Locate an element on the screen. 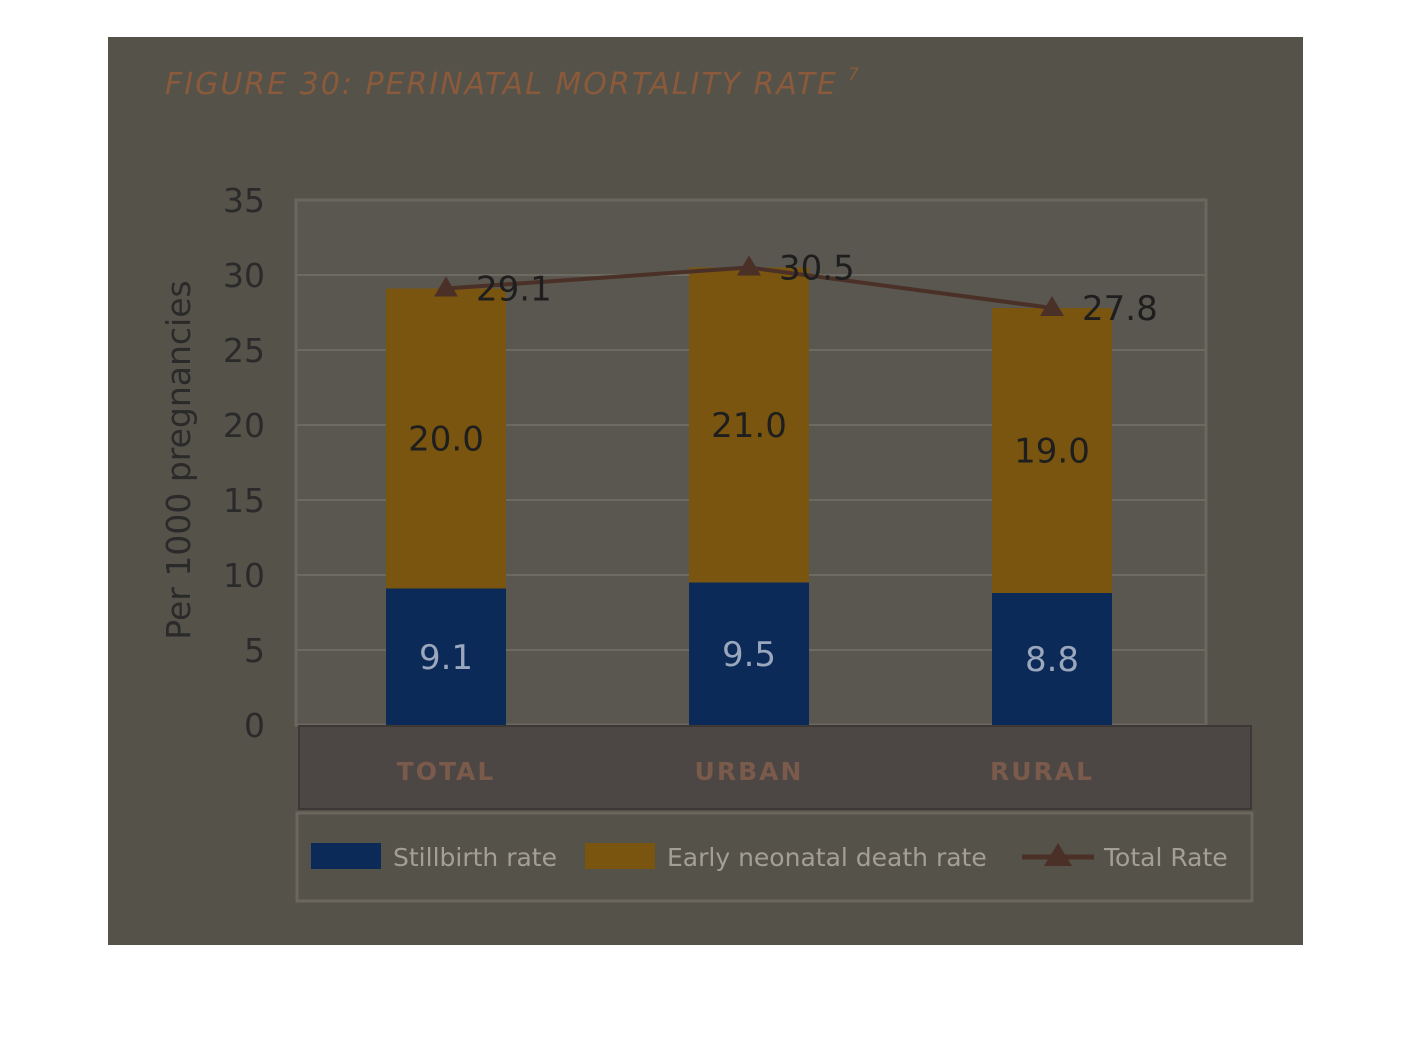 The width and height of the screenshot is (1410, 1040). legend-label-neonatal: Early neonatal death rate is located at coordinates (827, 857).